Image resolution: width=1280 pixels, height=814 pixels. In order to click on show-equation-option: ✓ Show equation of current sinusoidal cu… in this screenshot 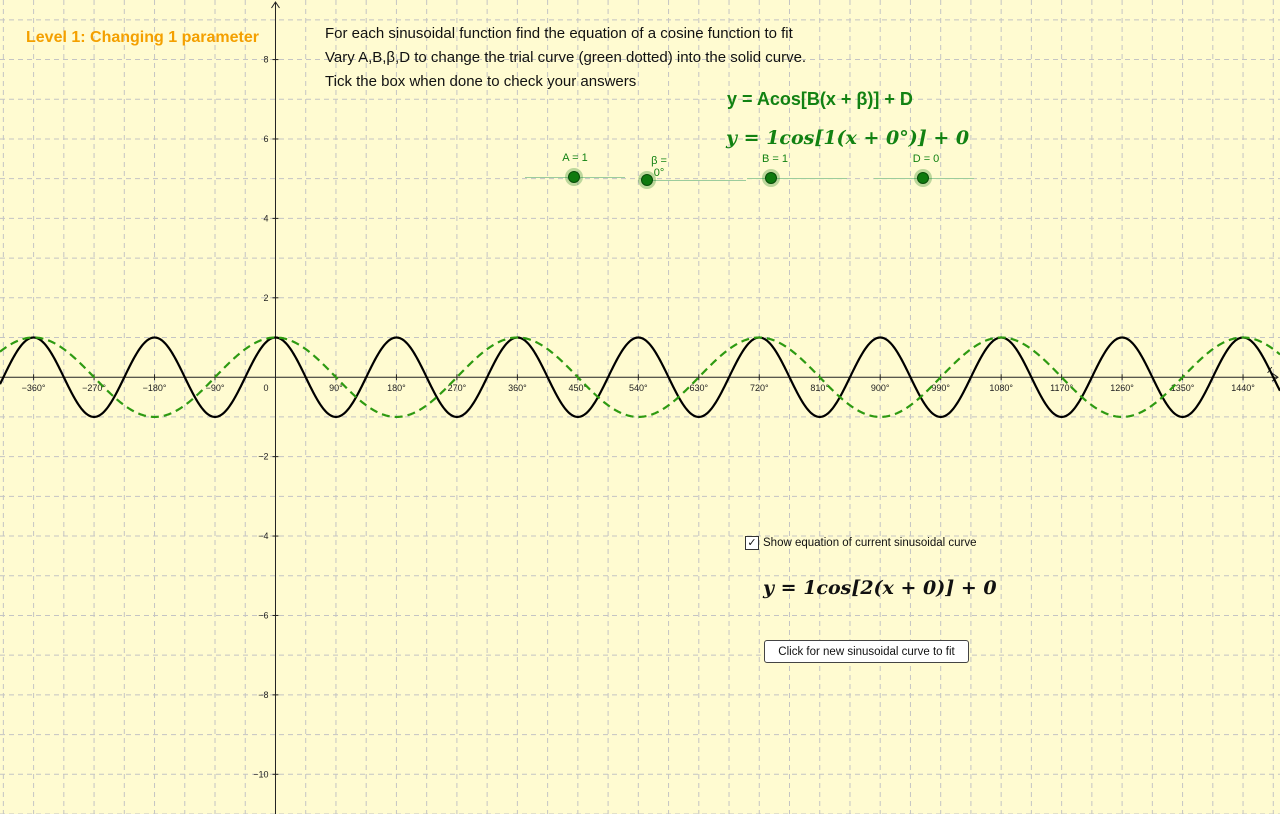, I will do `click(861, 543)`.